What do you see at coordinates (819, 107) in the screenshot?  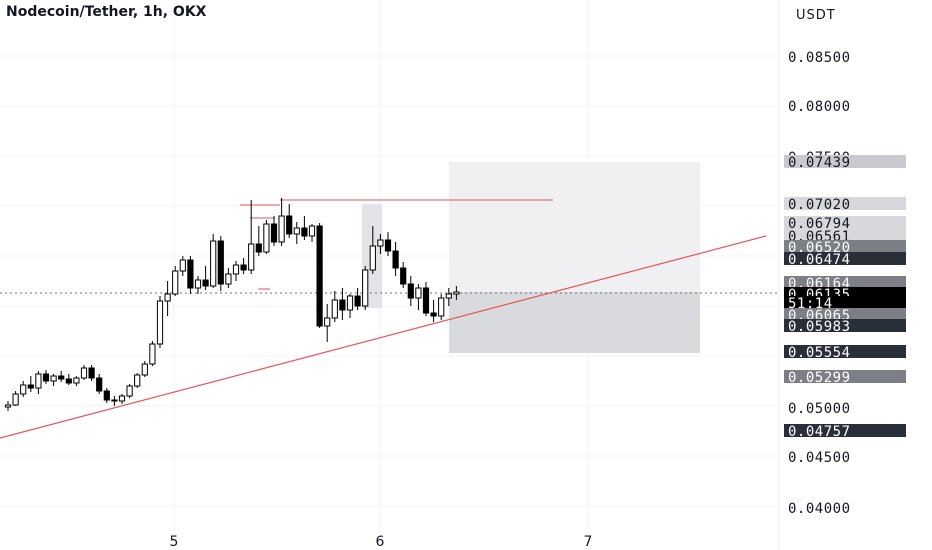 I see `price-tick: 0.08000` at bounding box center [819, 107].